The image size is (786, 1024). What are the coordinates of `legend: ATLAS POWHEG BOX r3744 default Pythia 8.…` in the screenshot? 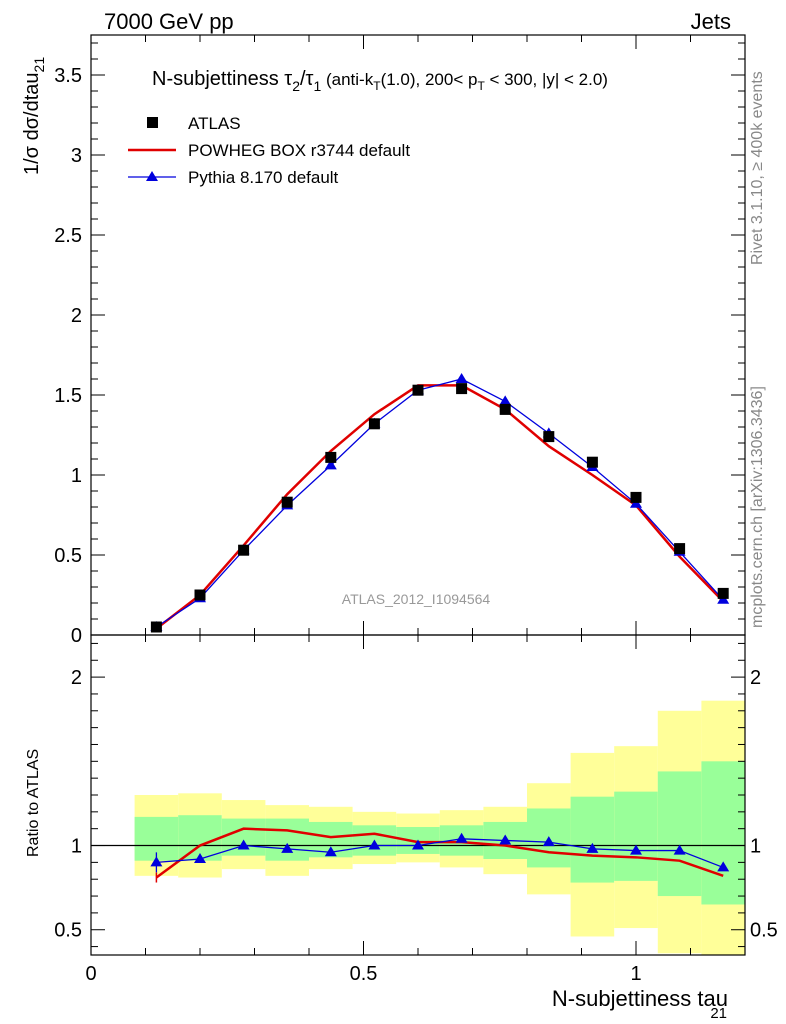 It's located at (269, 150).